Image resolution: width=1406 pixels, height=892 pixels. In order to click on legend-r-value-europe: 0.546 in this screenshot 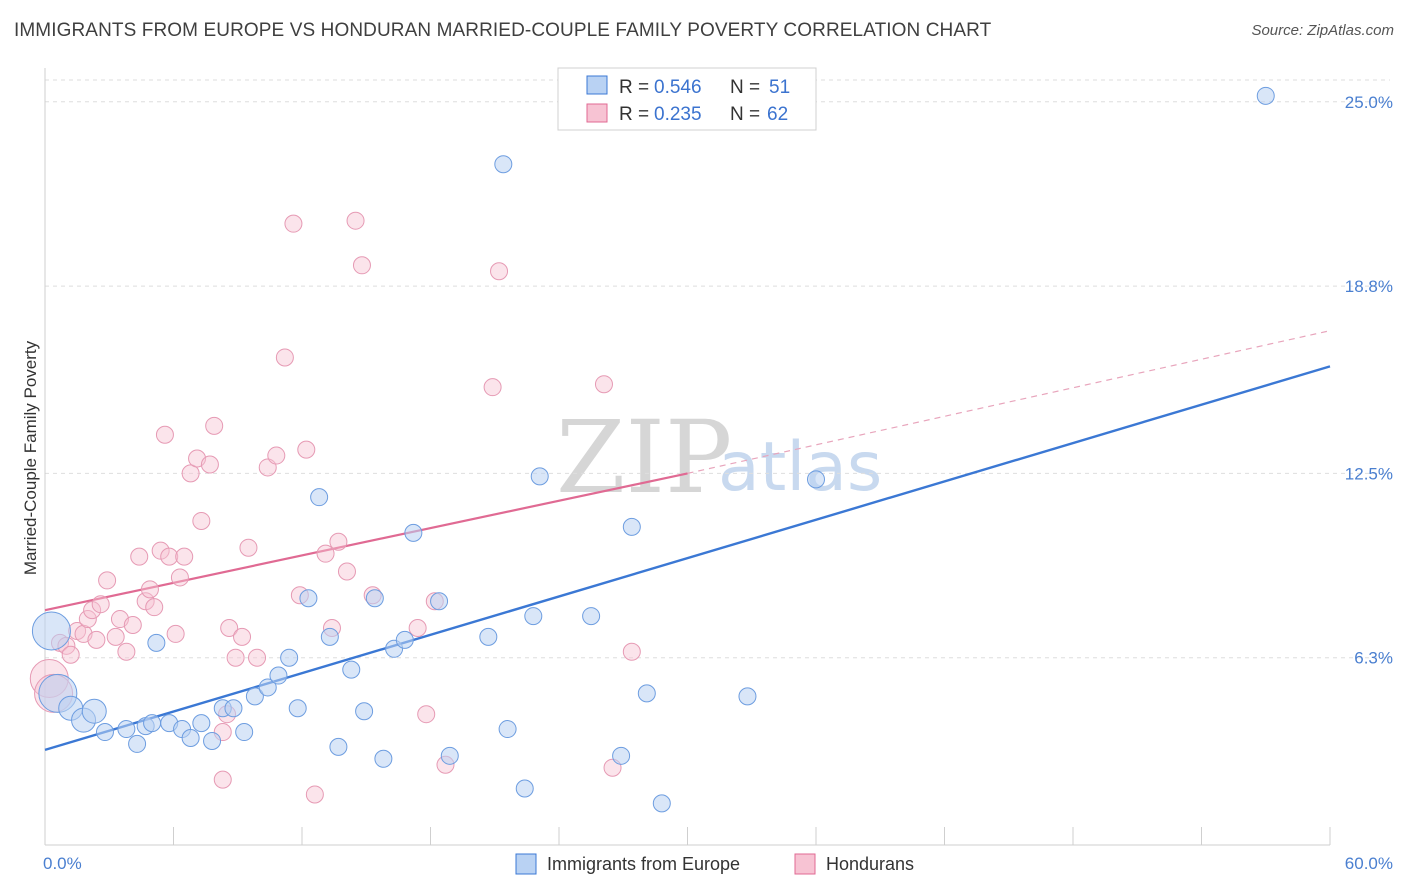, I will do `click(678, 87)`.